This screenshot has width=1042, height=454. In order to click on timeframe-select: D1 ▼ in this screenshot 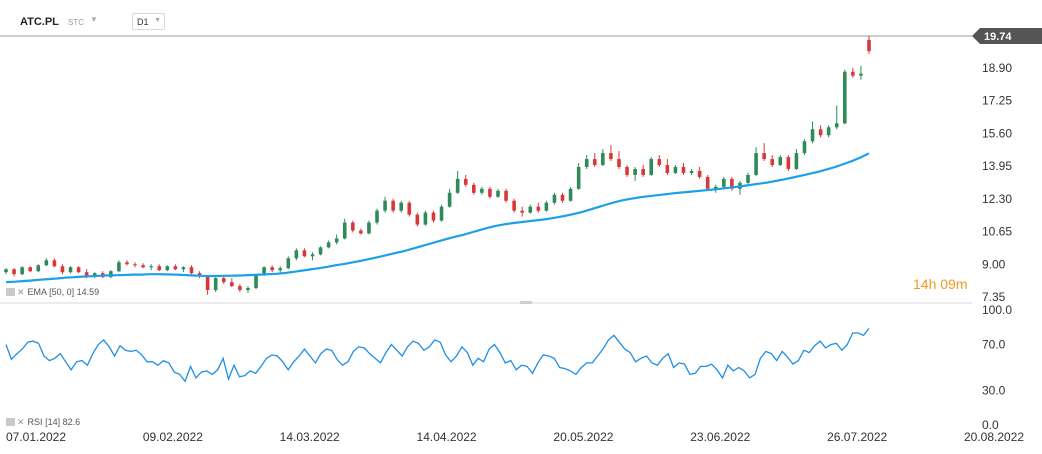, I will do `click(148, 21)`.